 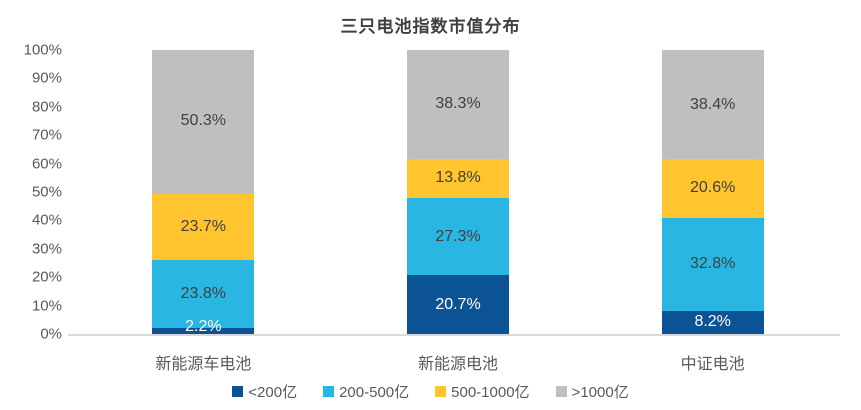 I want to click on segment-value-label: 20.6%, so click(x=712, y=188).